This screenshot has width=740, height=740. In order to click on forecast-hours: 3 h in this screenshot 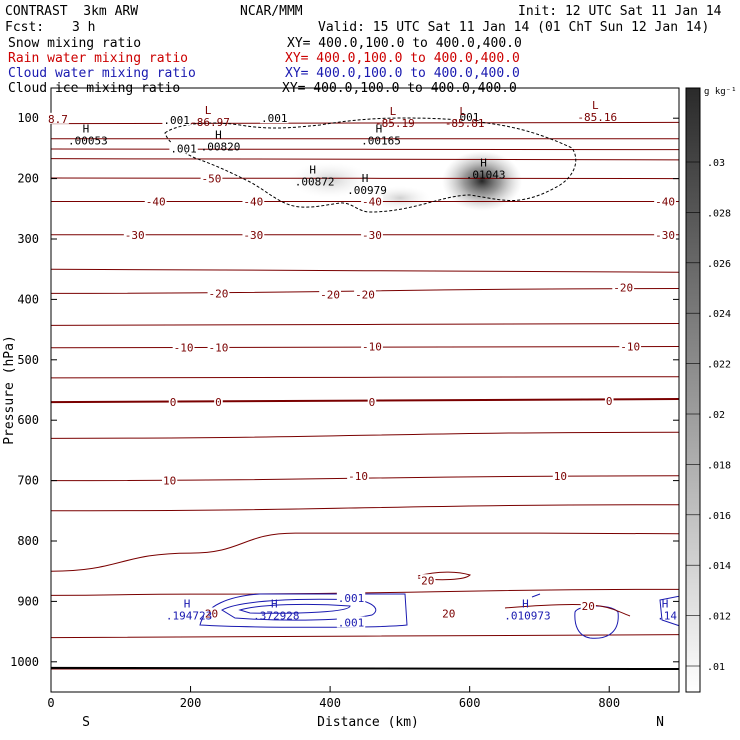, I will do `click(84, 27)`.